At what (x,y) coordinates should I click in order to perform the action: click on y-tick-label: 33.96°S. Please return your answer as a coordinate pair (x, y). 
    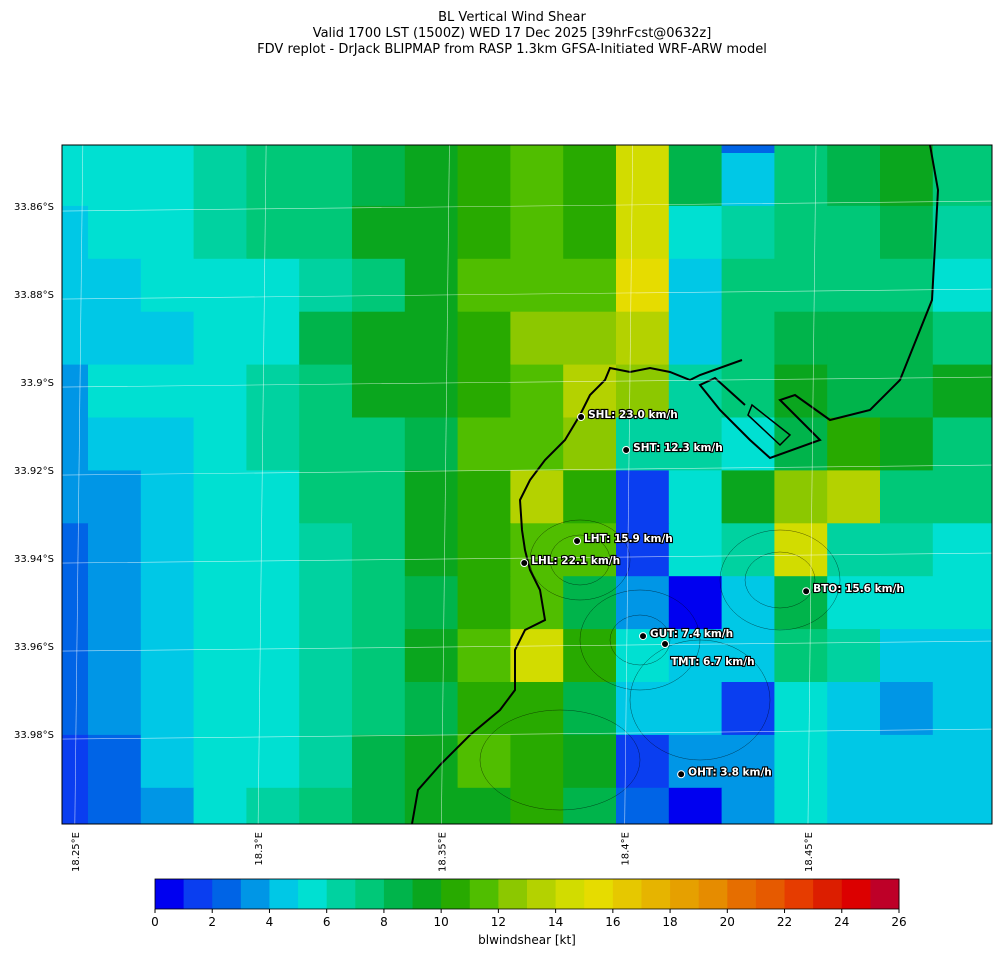
    Looking at the image, I should click on (34, 647).